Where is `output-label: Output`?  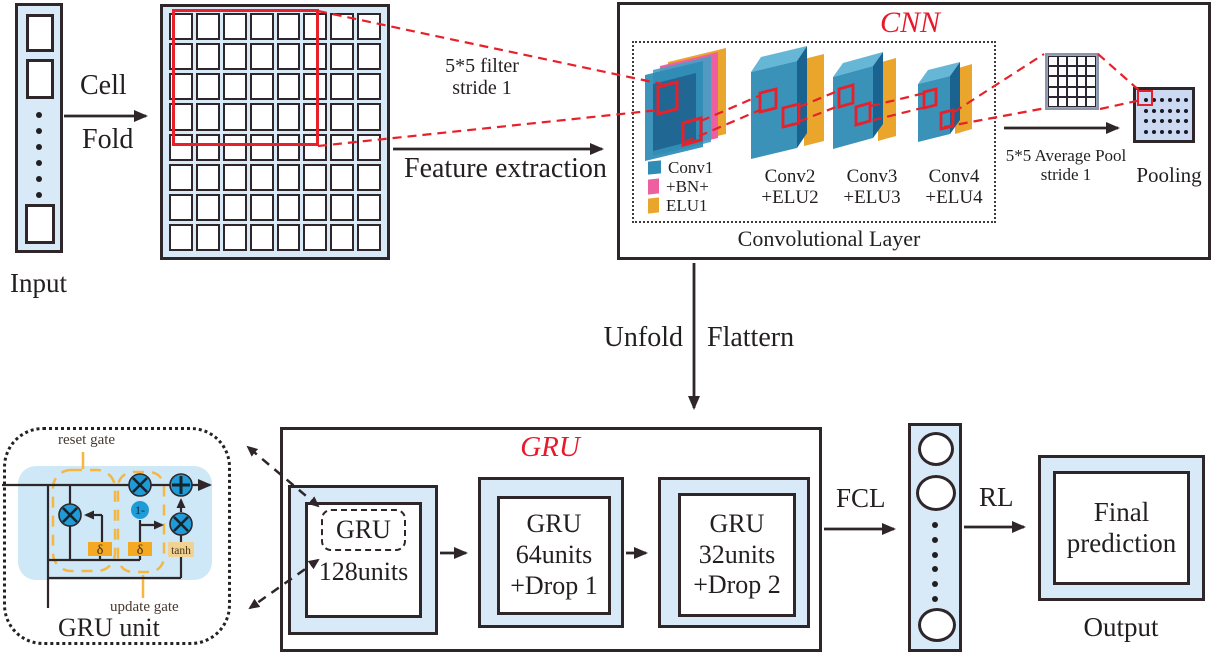 output-label: Output is located at coordinates (1121, 627).